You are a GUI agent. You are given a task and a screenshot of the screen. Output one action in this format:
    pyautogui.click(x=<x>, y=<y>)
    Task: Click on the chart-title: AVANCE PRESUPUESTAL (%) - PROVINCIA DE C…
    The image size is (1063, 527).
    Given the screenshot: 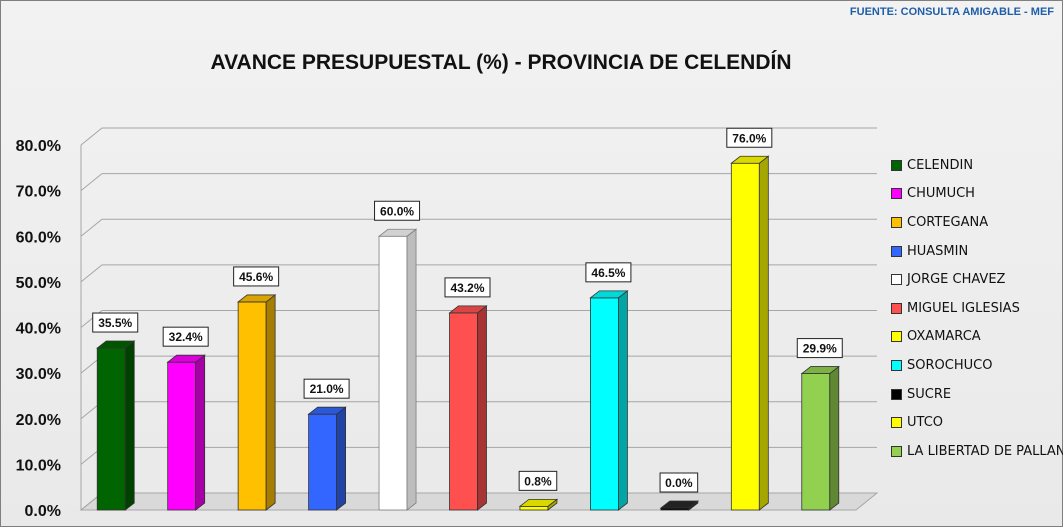 What is the action you would take?
    pyautogui.click(x=501, y=62)
    